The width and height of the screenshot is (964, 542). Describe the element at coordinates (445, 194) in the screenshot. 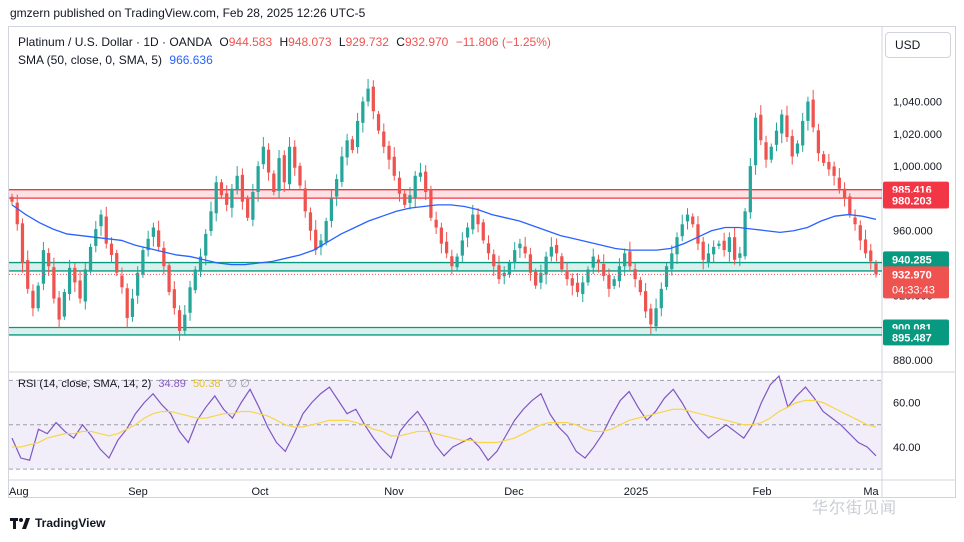

I see `resistance-zone` at that location.